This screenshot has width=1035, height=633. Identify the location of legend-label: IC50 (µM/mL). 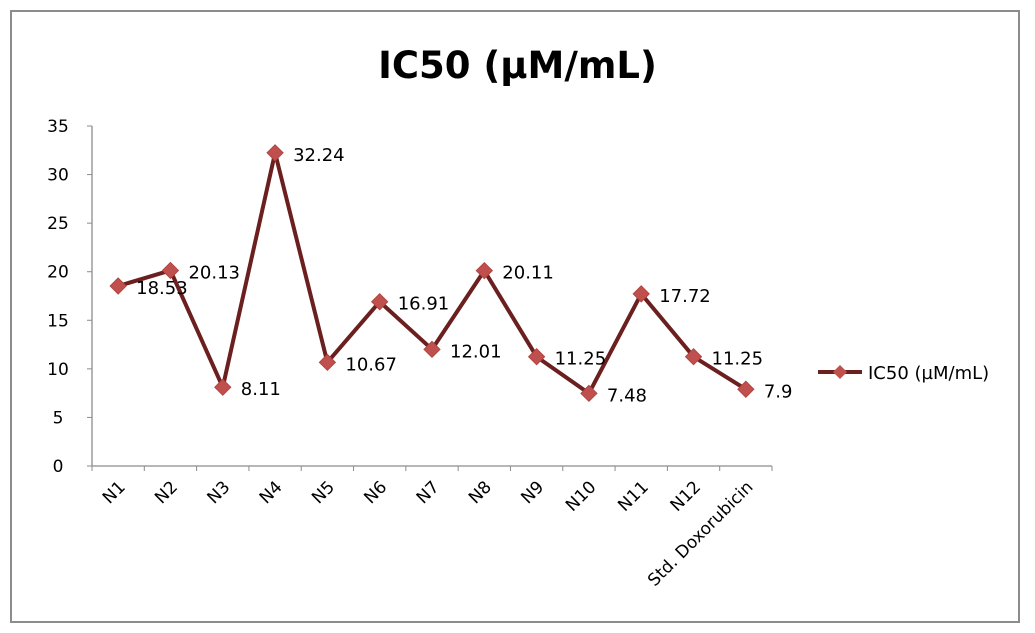
(928, 373).